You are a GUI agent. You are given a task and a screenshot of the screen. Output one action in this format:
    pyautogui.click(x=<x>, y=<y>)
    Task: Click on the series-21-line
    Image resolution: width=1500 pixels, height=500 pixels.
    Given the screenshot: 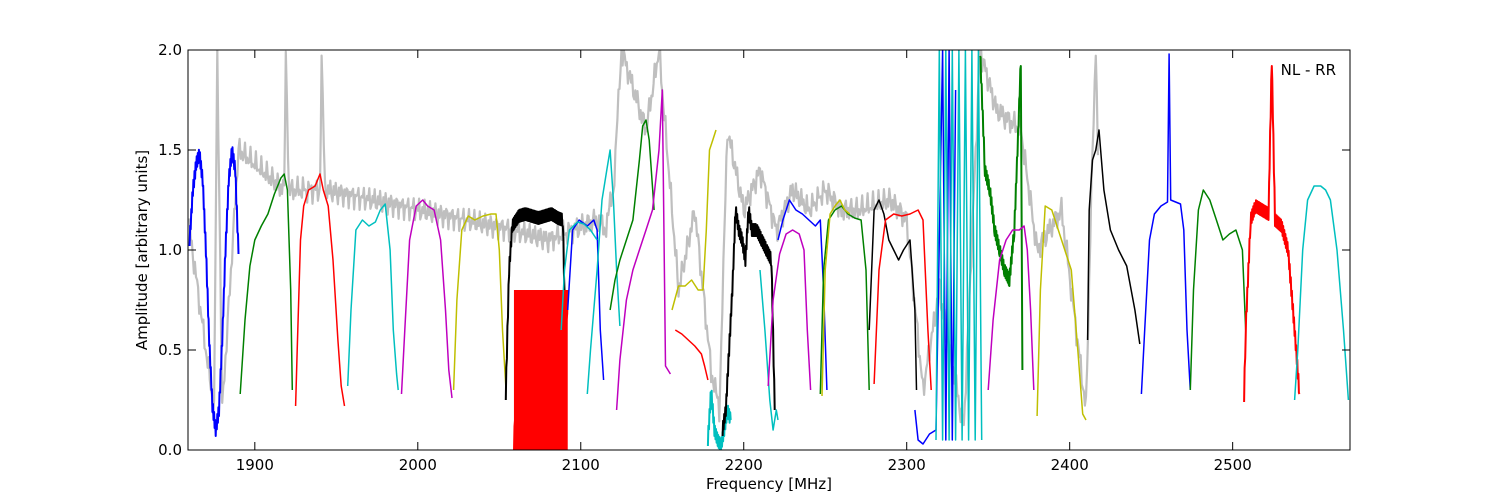 What is the action you would take?
    pyautogui.click(x=836, y=298)
    